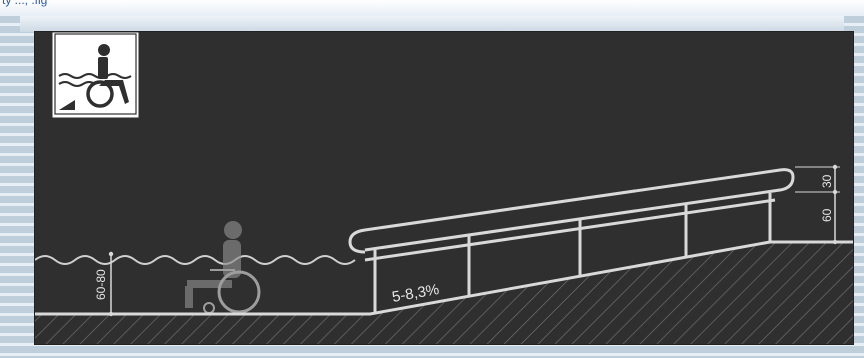 This screenshot has width=864, height=358. I want to click on handrail-upper, so click(571, 211).